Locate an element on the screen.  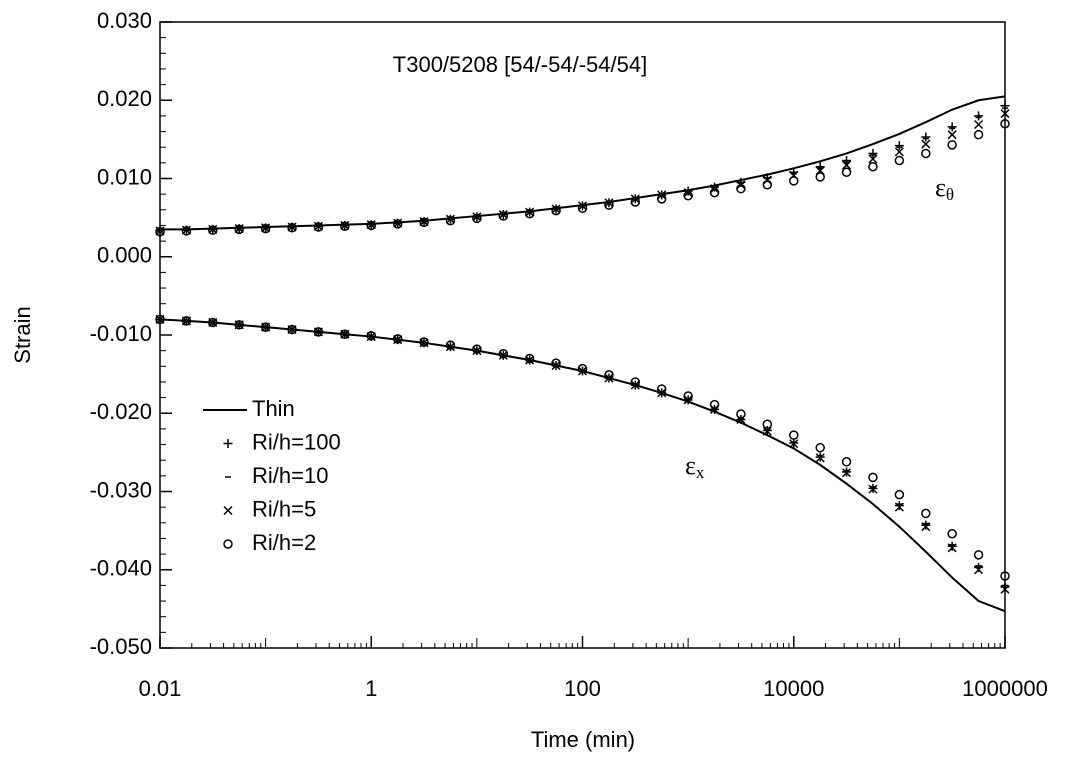
annotation-symbol: ε is located at coordinates (690, 465).